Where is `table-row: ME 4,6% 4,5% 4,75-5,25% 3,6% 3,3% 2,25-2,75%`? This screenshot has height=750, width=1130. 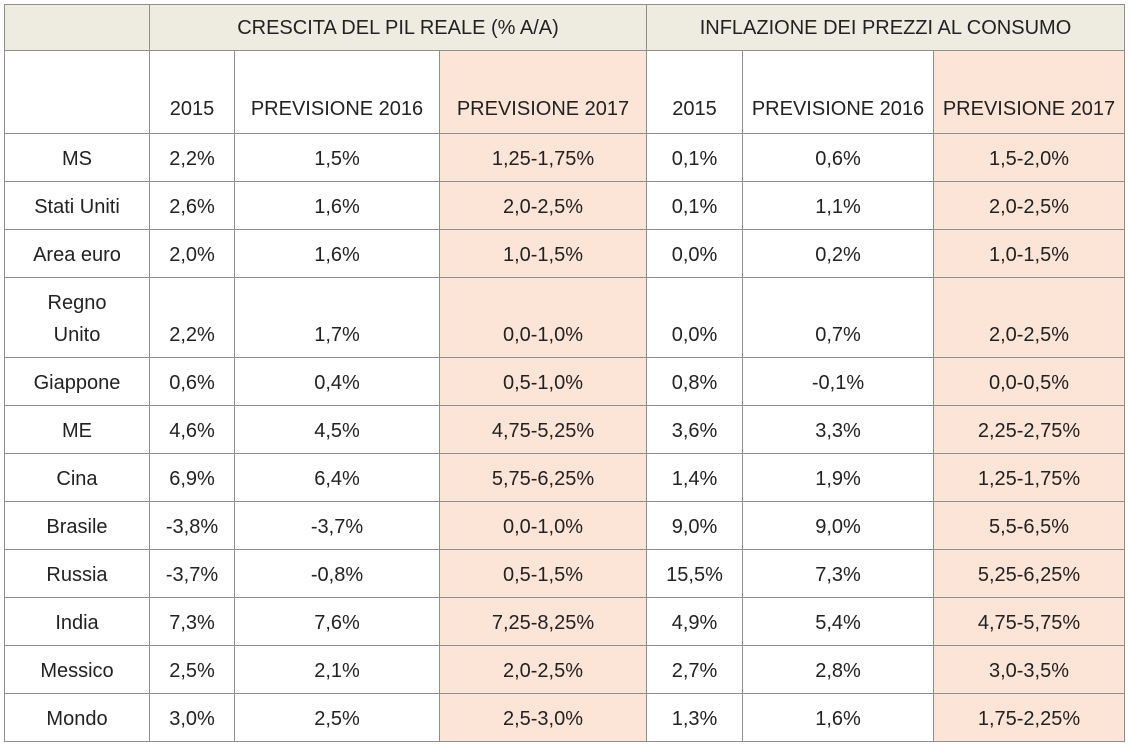
table-row: ME 4,6% 4,5% 4,75-5,25% 3,6% 3,3% 2,25-2,75% is located at coordinates (564, 429).